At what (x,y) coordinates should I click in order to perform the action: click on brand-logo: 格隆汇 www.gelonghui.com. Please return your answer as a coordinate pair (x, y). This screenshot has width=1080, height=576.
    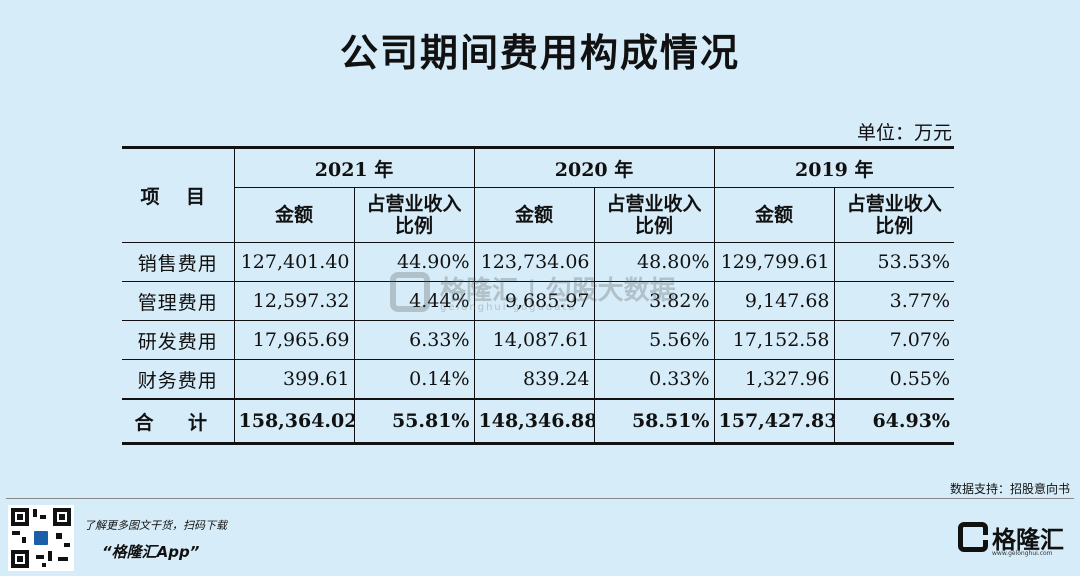
    Looking at the image, I should click on (1014, 538).